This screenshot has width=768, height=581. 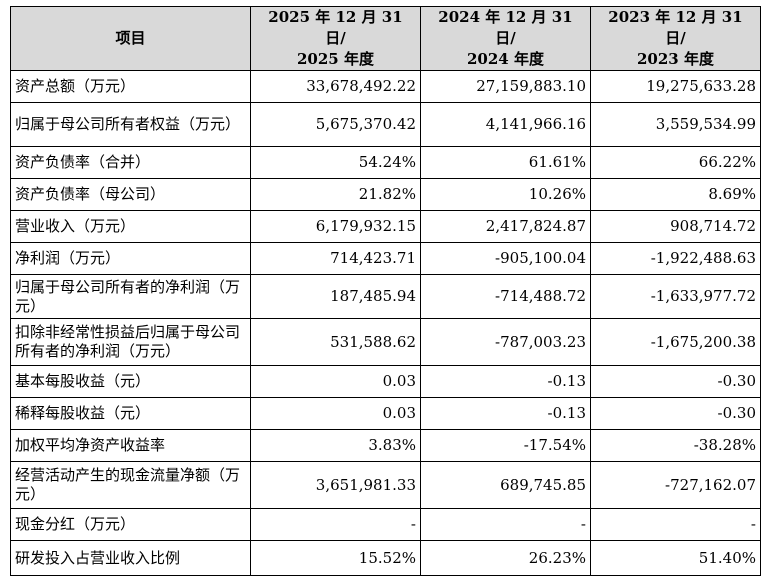 I want to click on row-label: 资产负债率（母公司）, so click(x=130, y=194).